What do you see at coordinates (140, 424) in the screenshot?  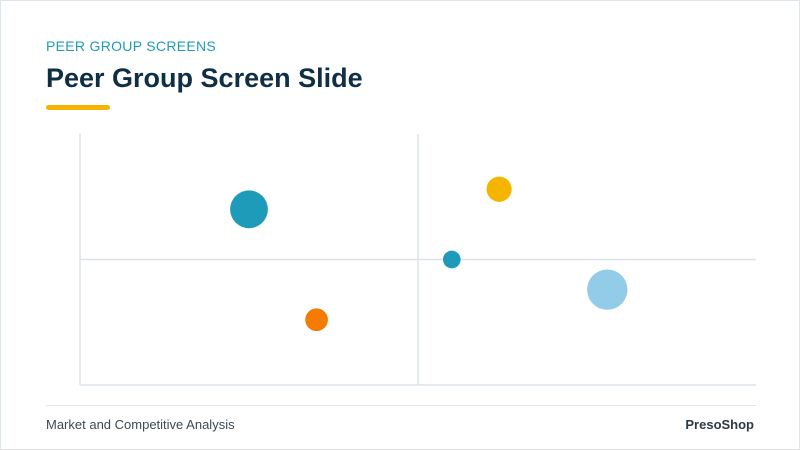 I see `footer-subtitle: Market and Competitive Analysis` at bounding box center [140, 424].